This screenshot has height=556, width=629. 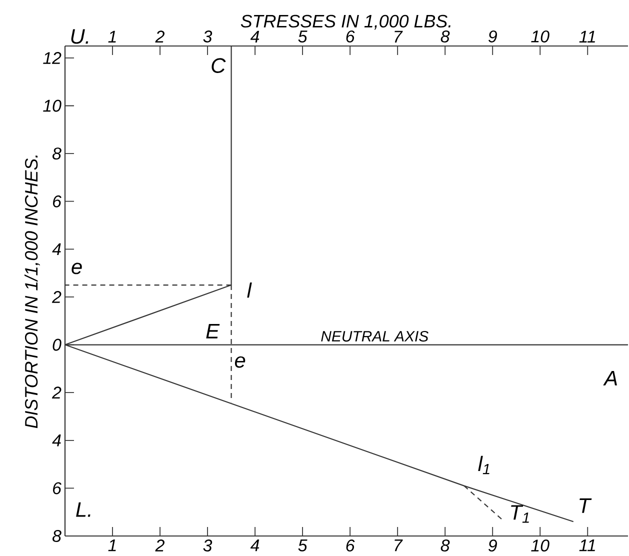 I want to click on x-tick-label: 4, so click(x=255, y=36).